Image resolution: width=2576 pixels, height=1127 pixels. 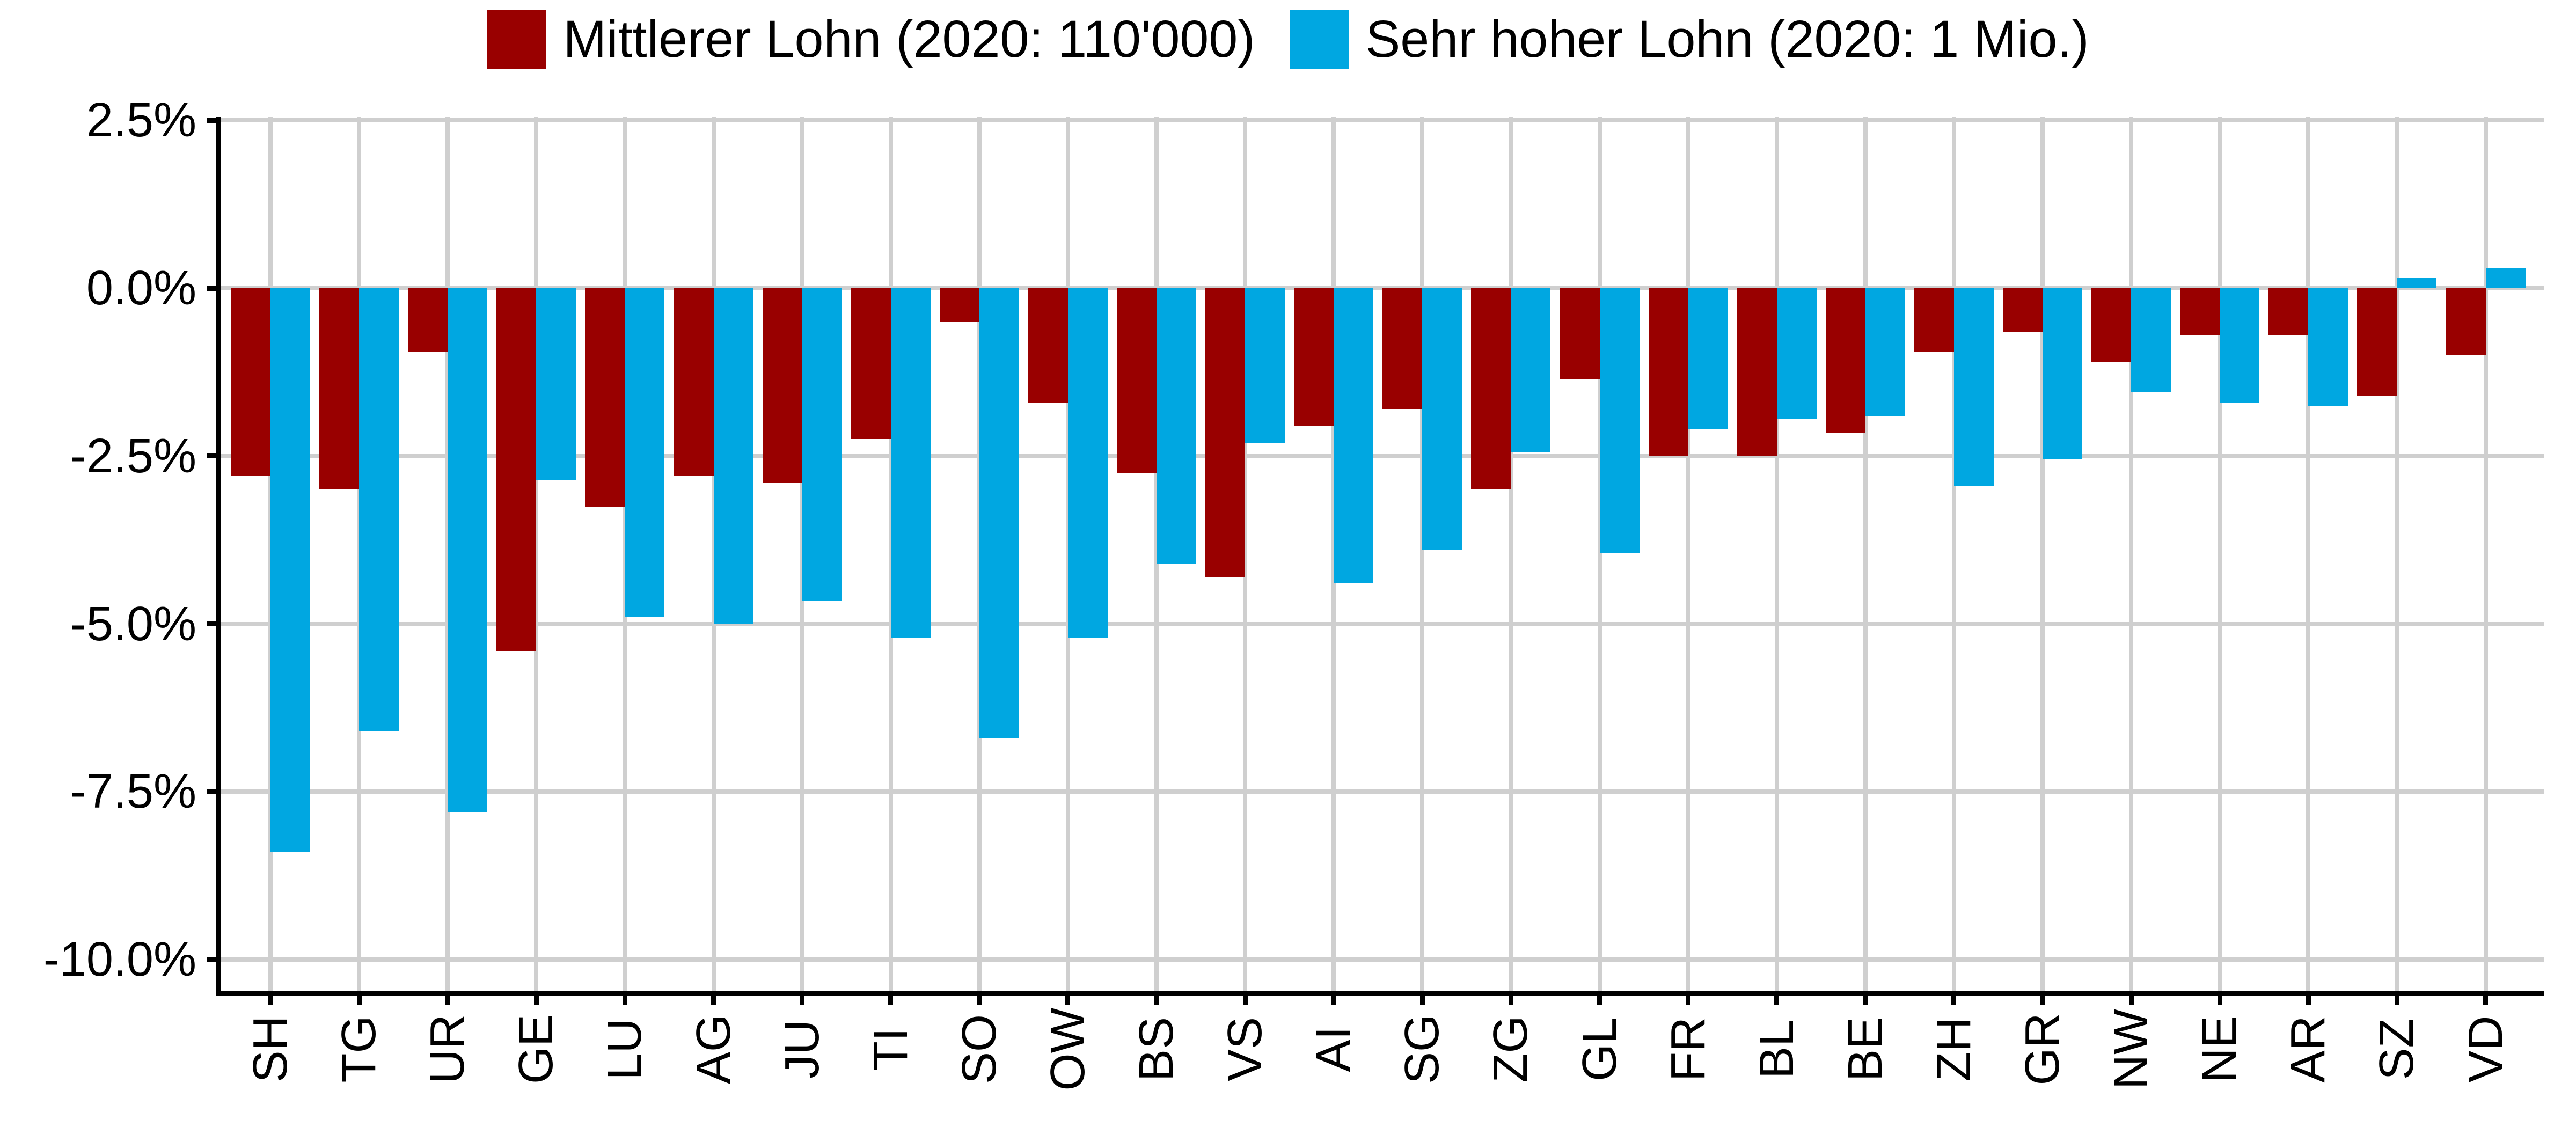 What do you see at coordinates (694, 382) in the screenshot?
I see `bar-mittlerer-AG` at bounding box center [694, 382].